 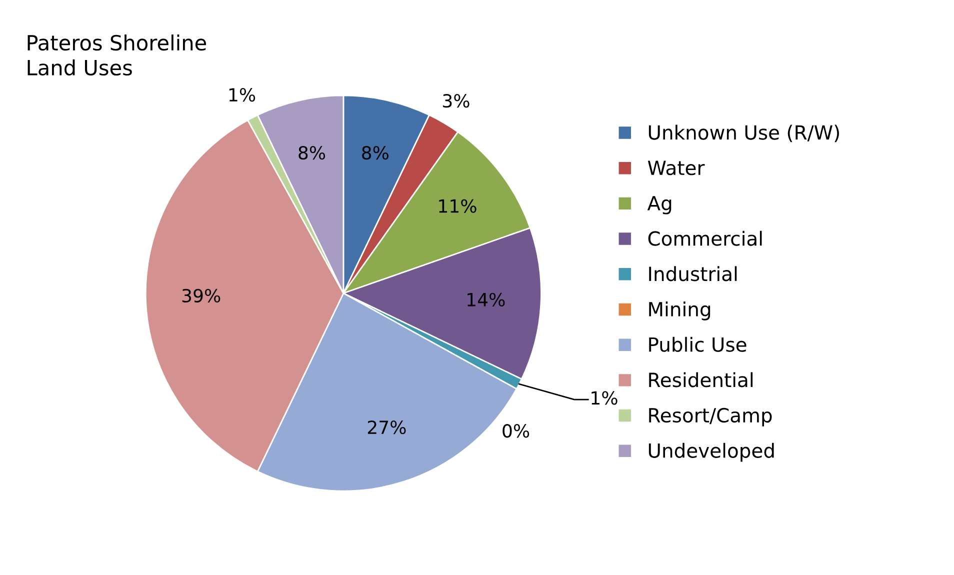 I want to click on data-label: 27%, so click(x=387, y=427).